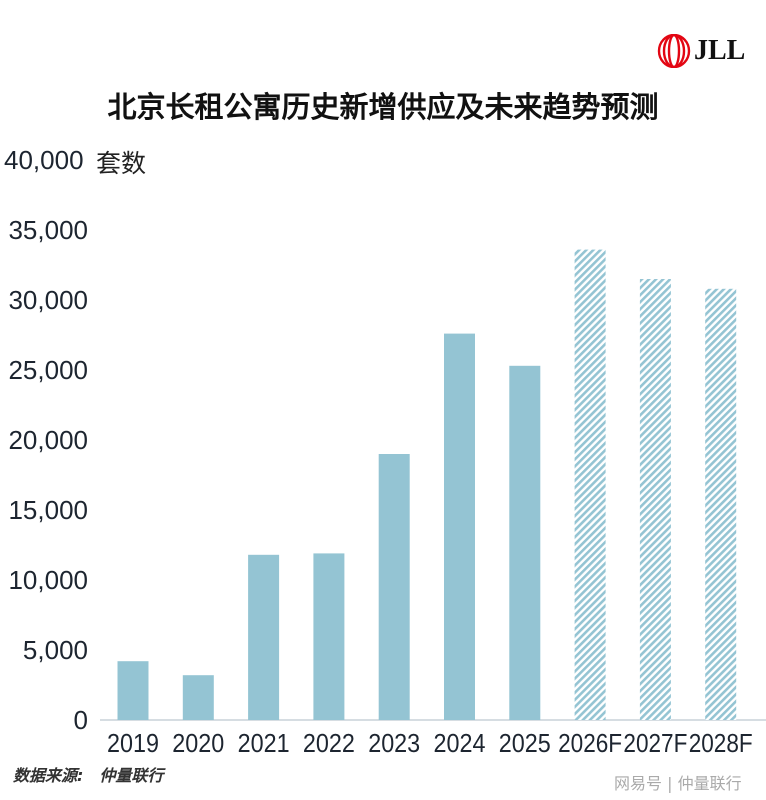  Describe the element at coordinates (460, 743) in the screenshot. I see `x-tick-label: 2024` at that location.